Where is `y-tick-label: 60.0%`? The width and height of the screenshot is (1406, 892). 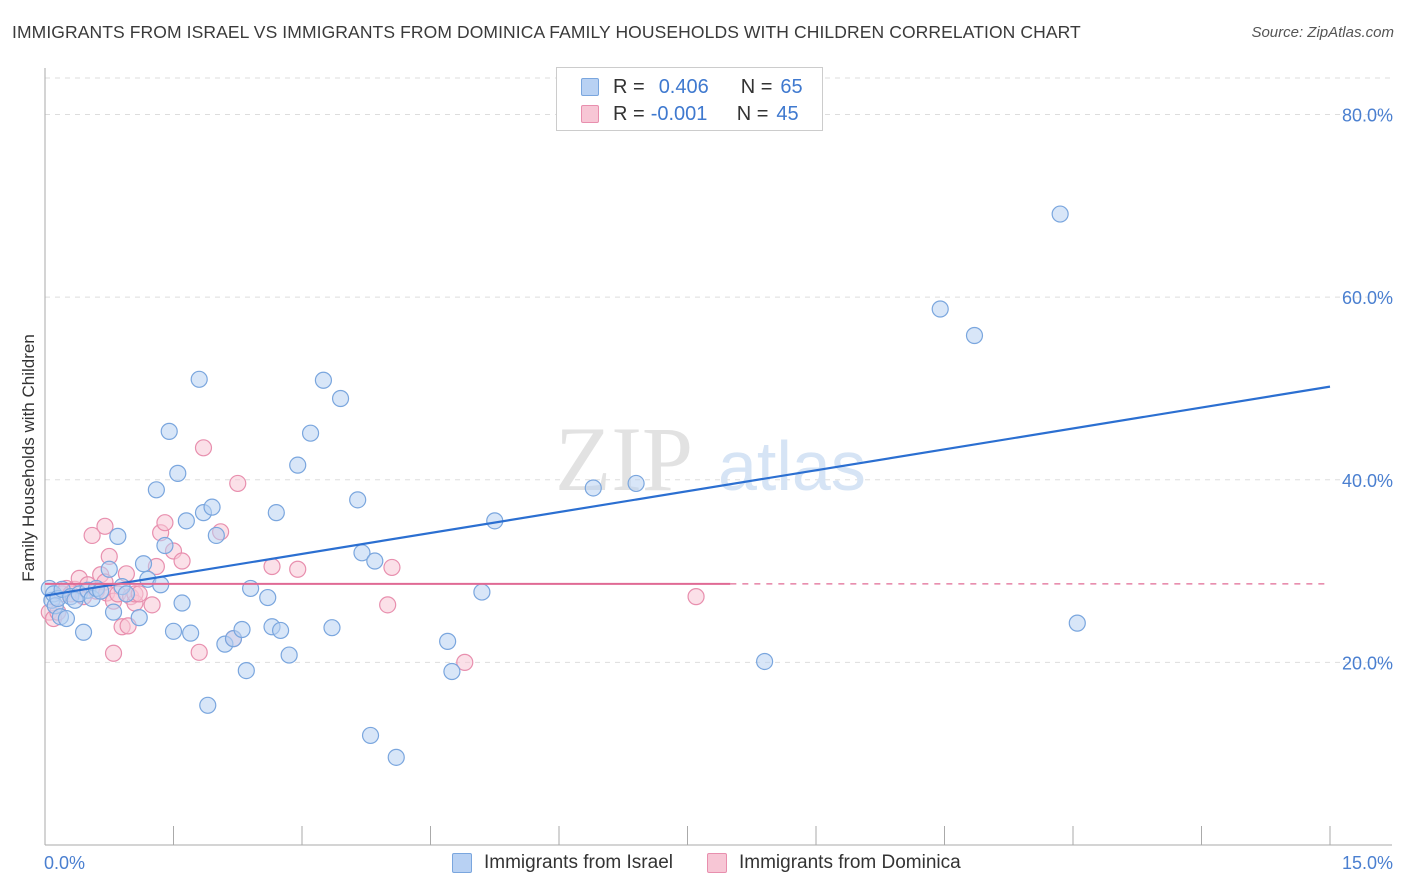 y-tick-label: 60.0% is located at coordinates (1367, 298).